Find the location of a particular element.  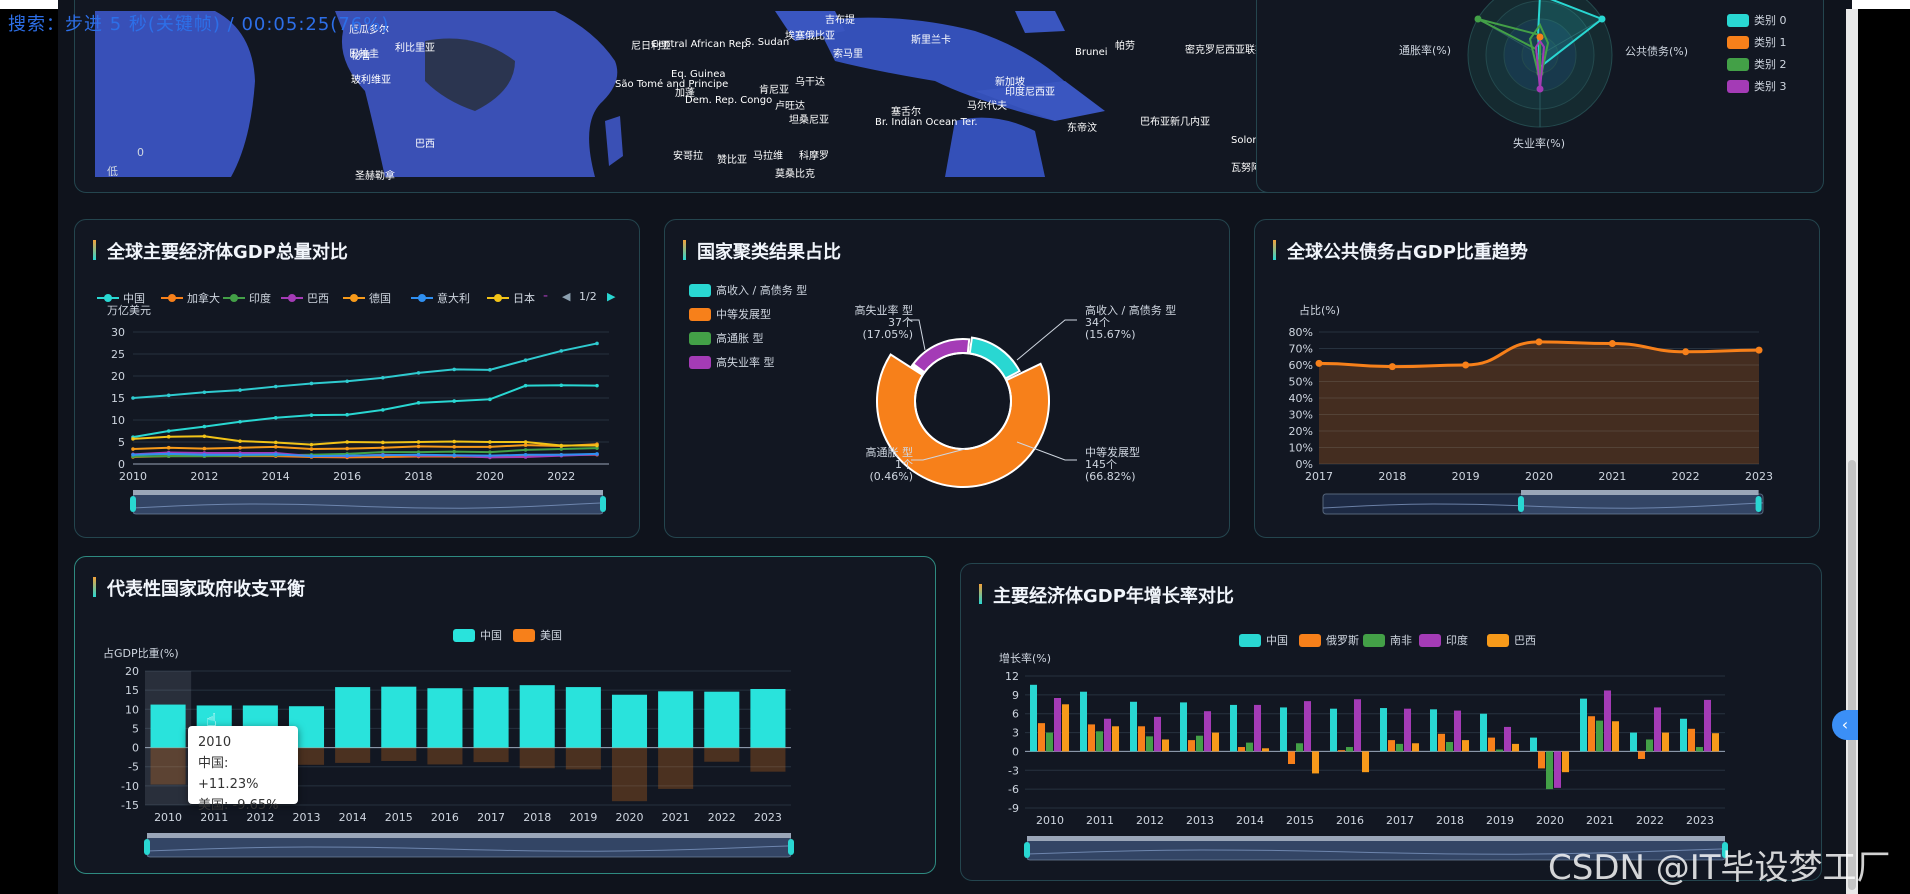

slice-label-count: 1个 is located at coordinates (904, 464).